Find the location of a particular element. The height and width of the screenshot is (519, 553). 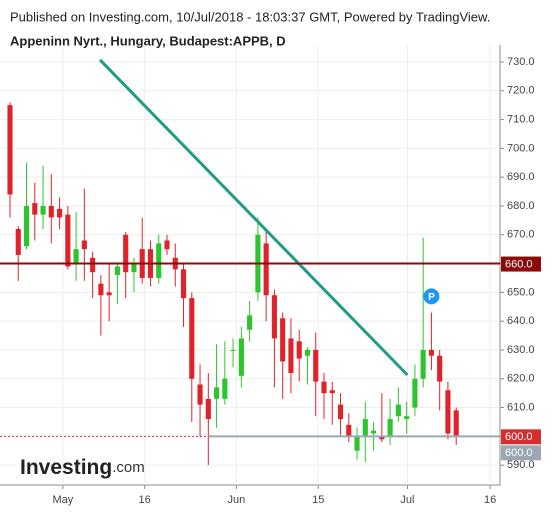

y-tick-label: 690.0 is located at coordinates (521, 177).